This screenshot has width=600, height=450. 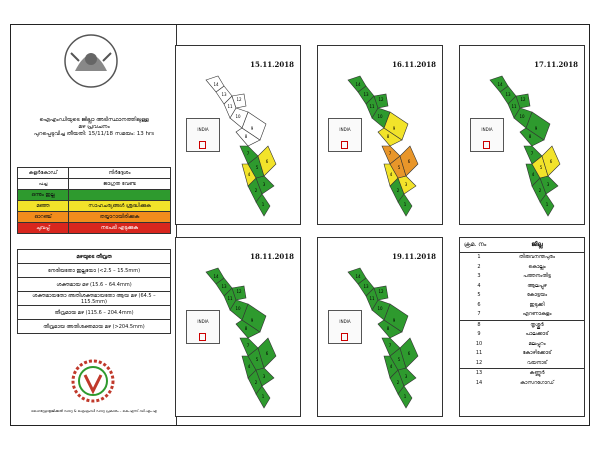 I want to click on district-no: 9, so click(x=479, y=334).